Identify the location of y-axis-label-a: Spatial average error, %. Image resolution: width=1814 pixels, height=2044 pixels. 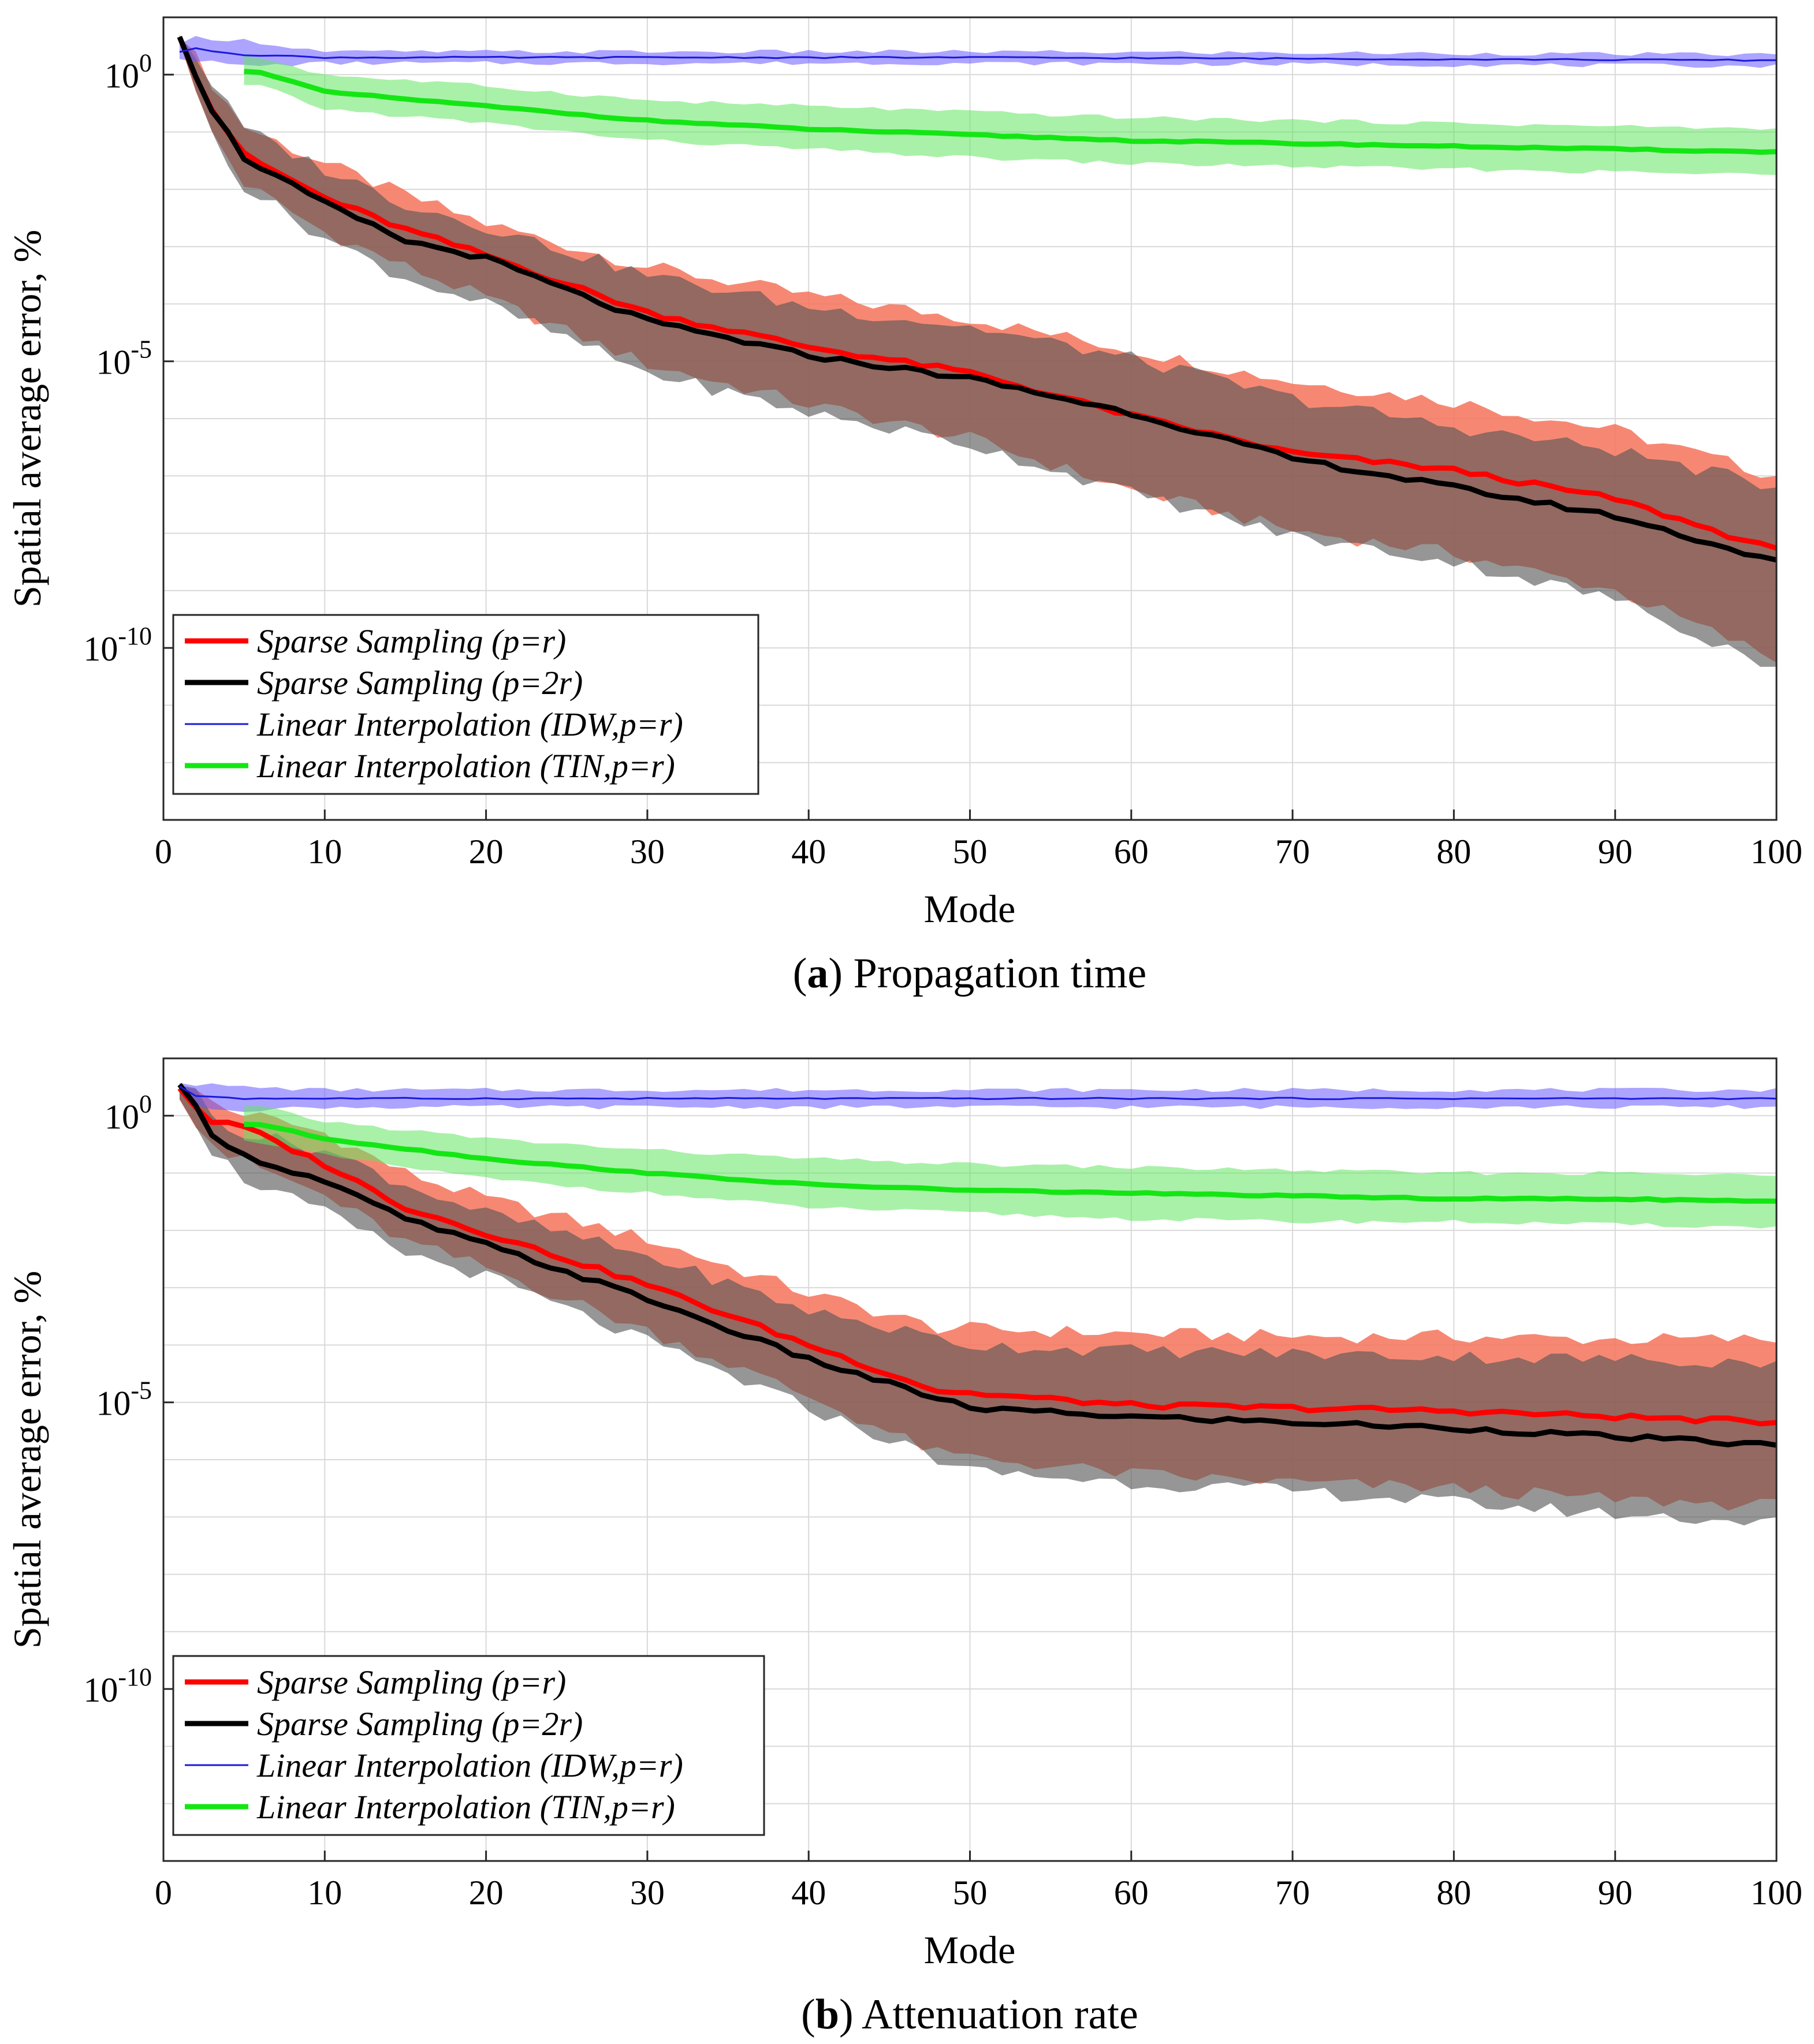
(27, 418).